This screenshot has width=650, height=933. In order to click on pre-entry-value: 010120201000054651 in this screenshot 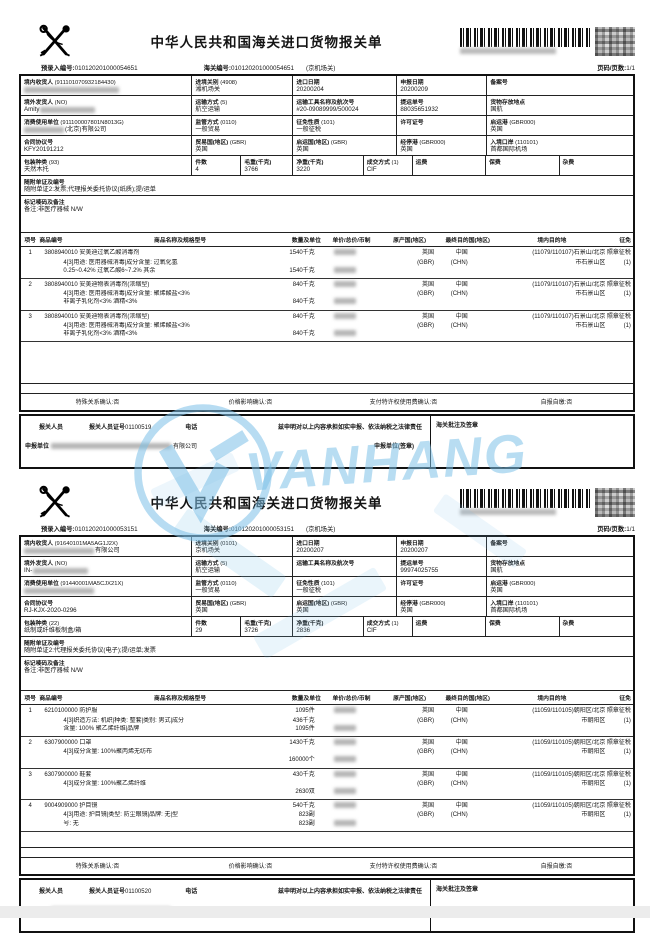, I will do `click(106, 68)`.